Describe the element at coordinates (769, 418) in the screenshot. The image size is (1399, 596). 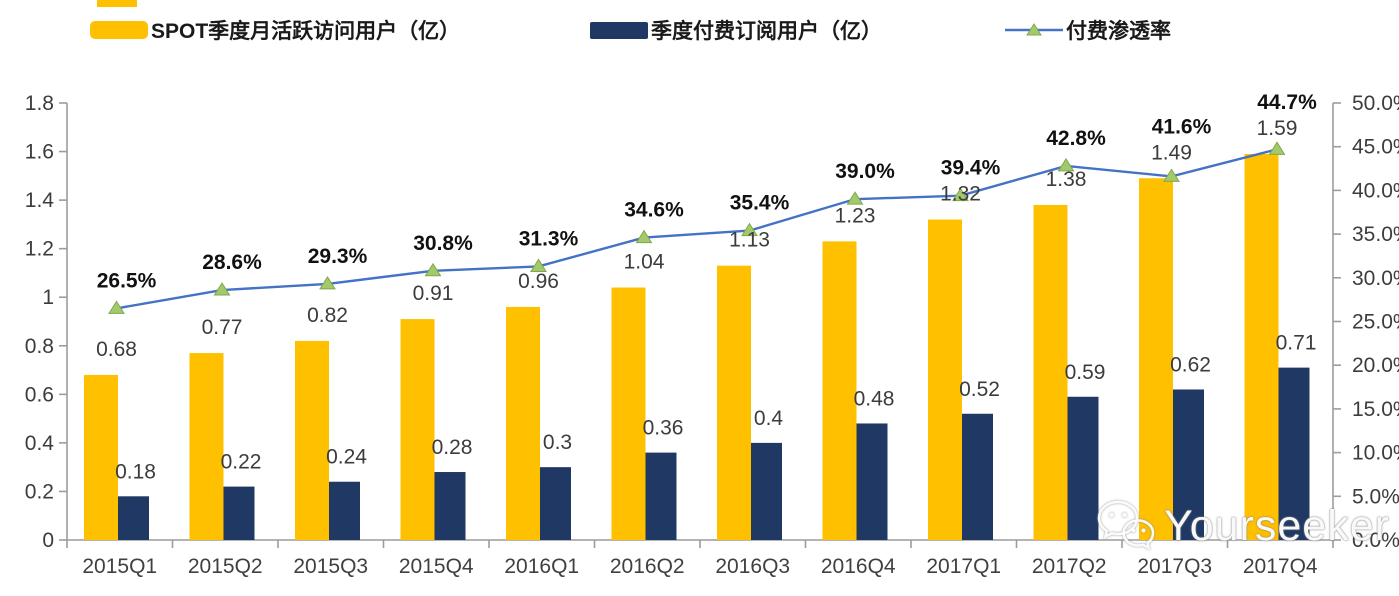
I see `subscribers-value-label: 0.4` at that location.